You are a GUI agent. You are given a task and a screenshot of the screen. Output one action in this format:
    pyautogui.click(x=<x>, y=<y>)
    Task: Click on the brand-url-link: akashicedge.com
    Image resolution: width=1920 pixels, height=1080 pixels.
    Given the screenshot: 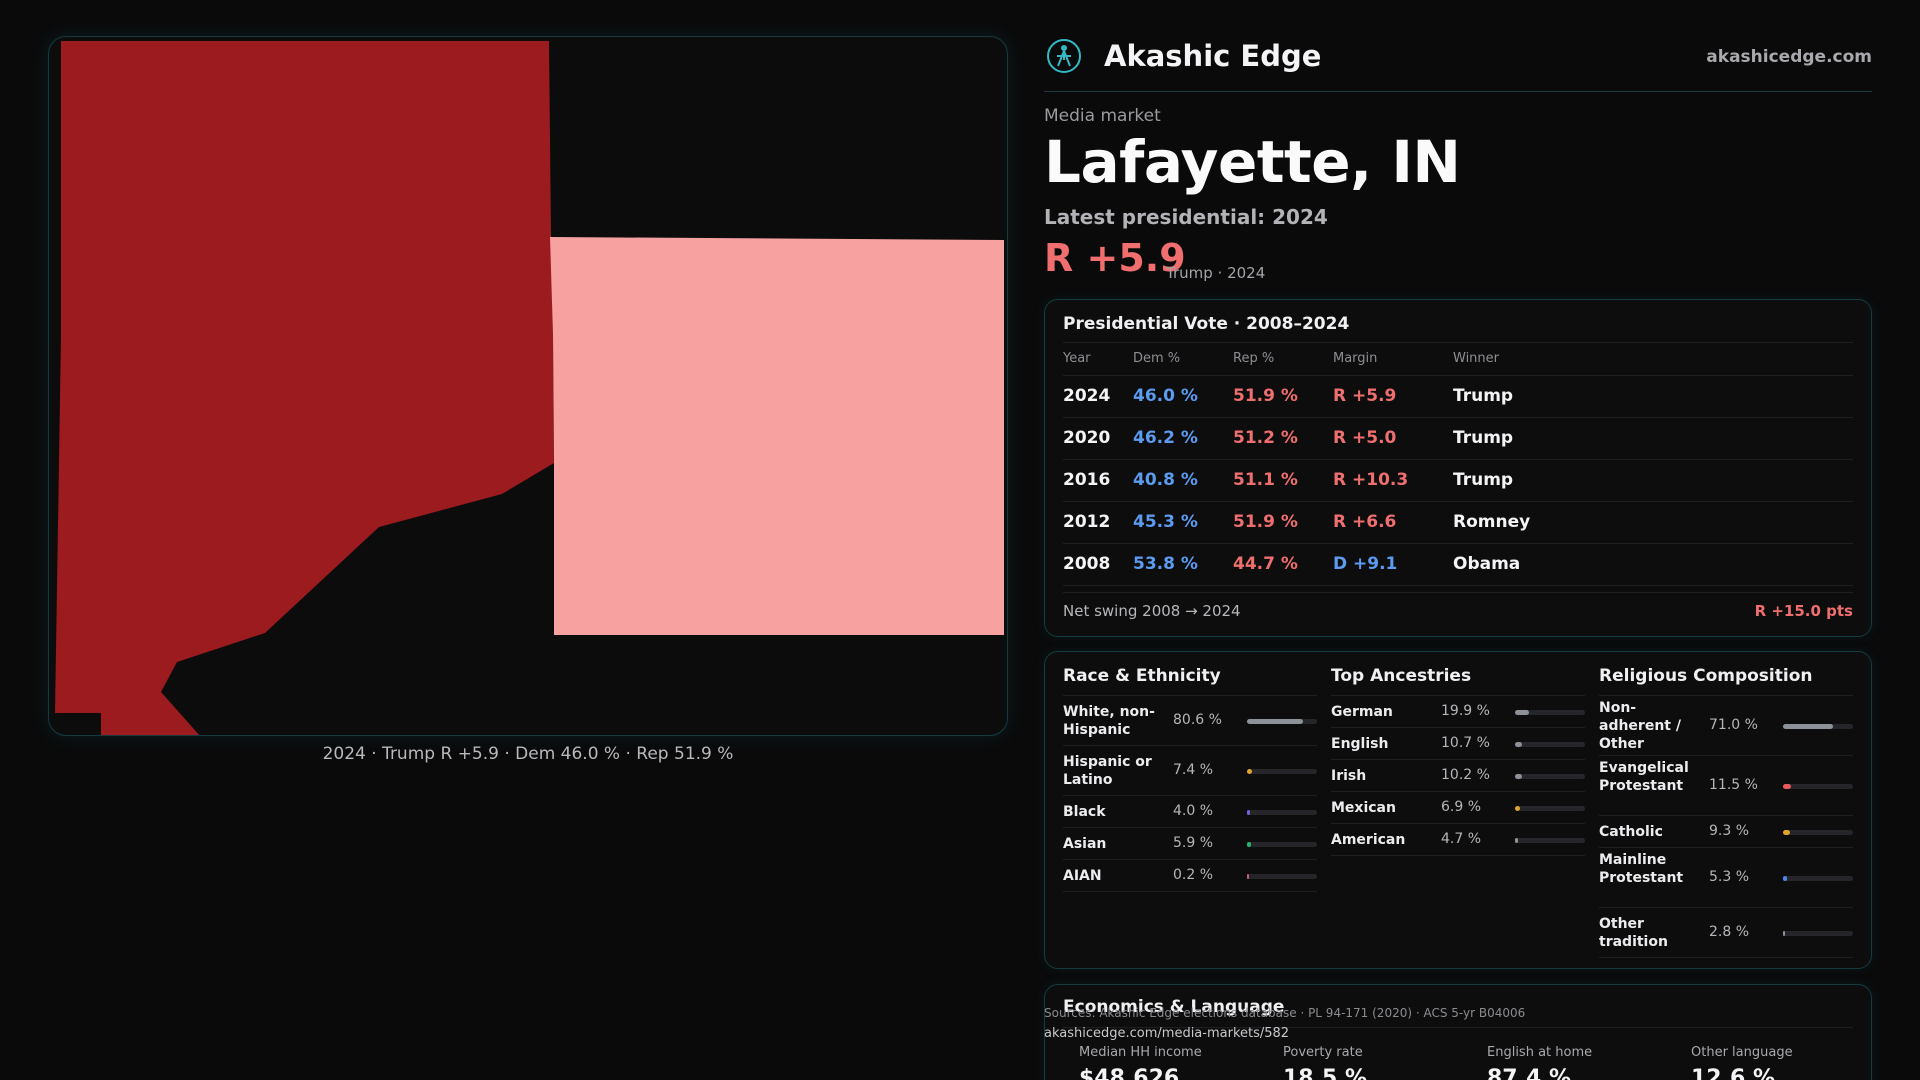 What is the action you would take?
    pyautogui.click(x=1789, y=57)
    